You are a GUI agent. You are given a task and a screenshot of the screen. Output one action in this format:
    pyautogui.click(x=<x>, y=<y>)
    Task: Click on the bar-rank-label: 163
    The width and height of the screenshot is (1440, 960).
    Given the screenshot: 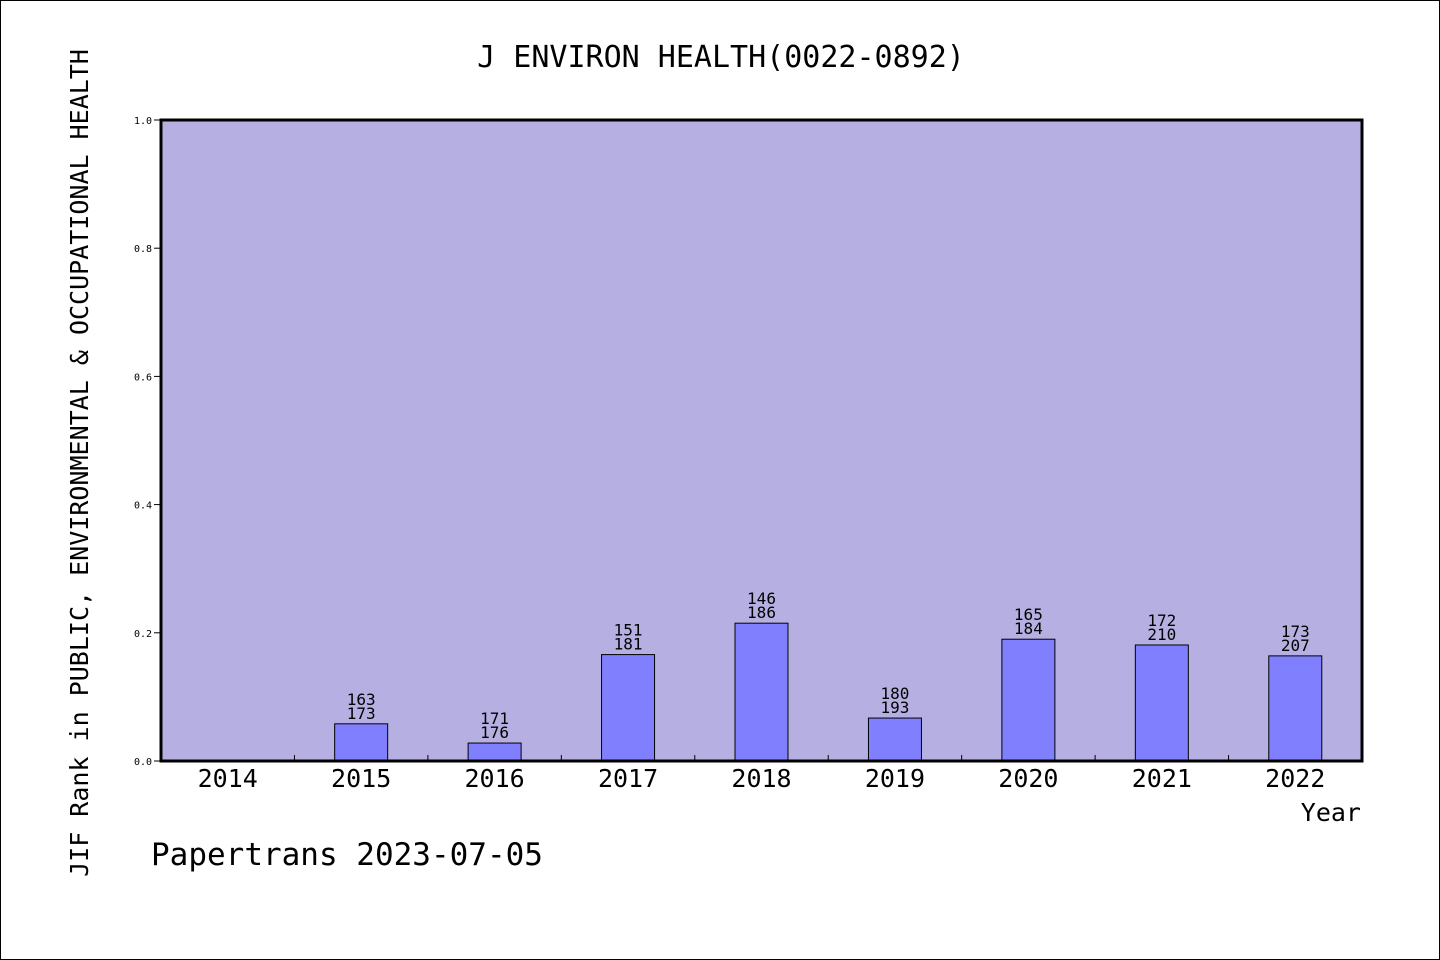 What is the action you would take?
    pyautogui.click(x=361, y=699)
    